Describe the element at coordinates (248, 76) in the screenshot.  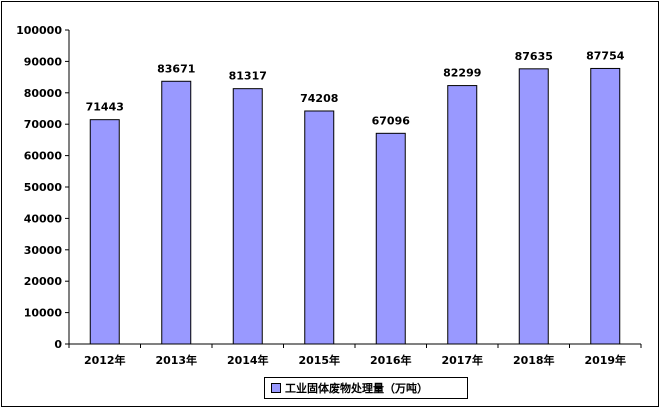
I see `data-label: 81317` at that location.